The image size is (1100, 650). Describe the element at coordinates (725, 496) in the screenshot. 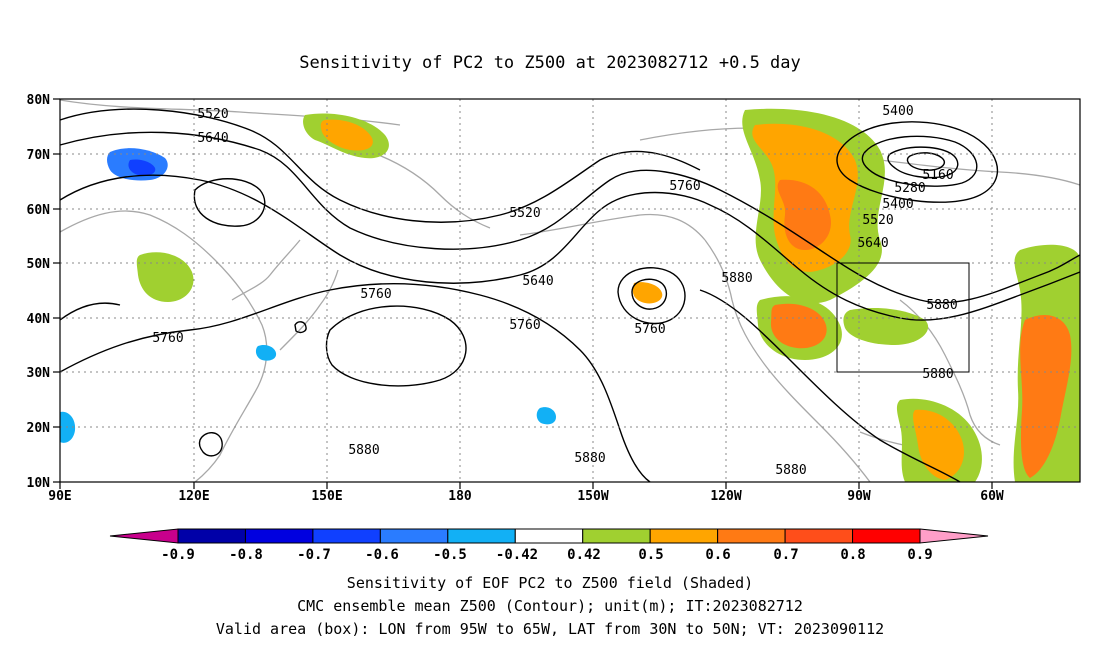

I see `lon-label: 120W` at that location.